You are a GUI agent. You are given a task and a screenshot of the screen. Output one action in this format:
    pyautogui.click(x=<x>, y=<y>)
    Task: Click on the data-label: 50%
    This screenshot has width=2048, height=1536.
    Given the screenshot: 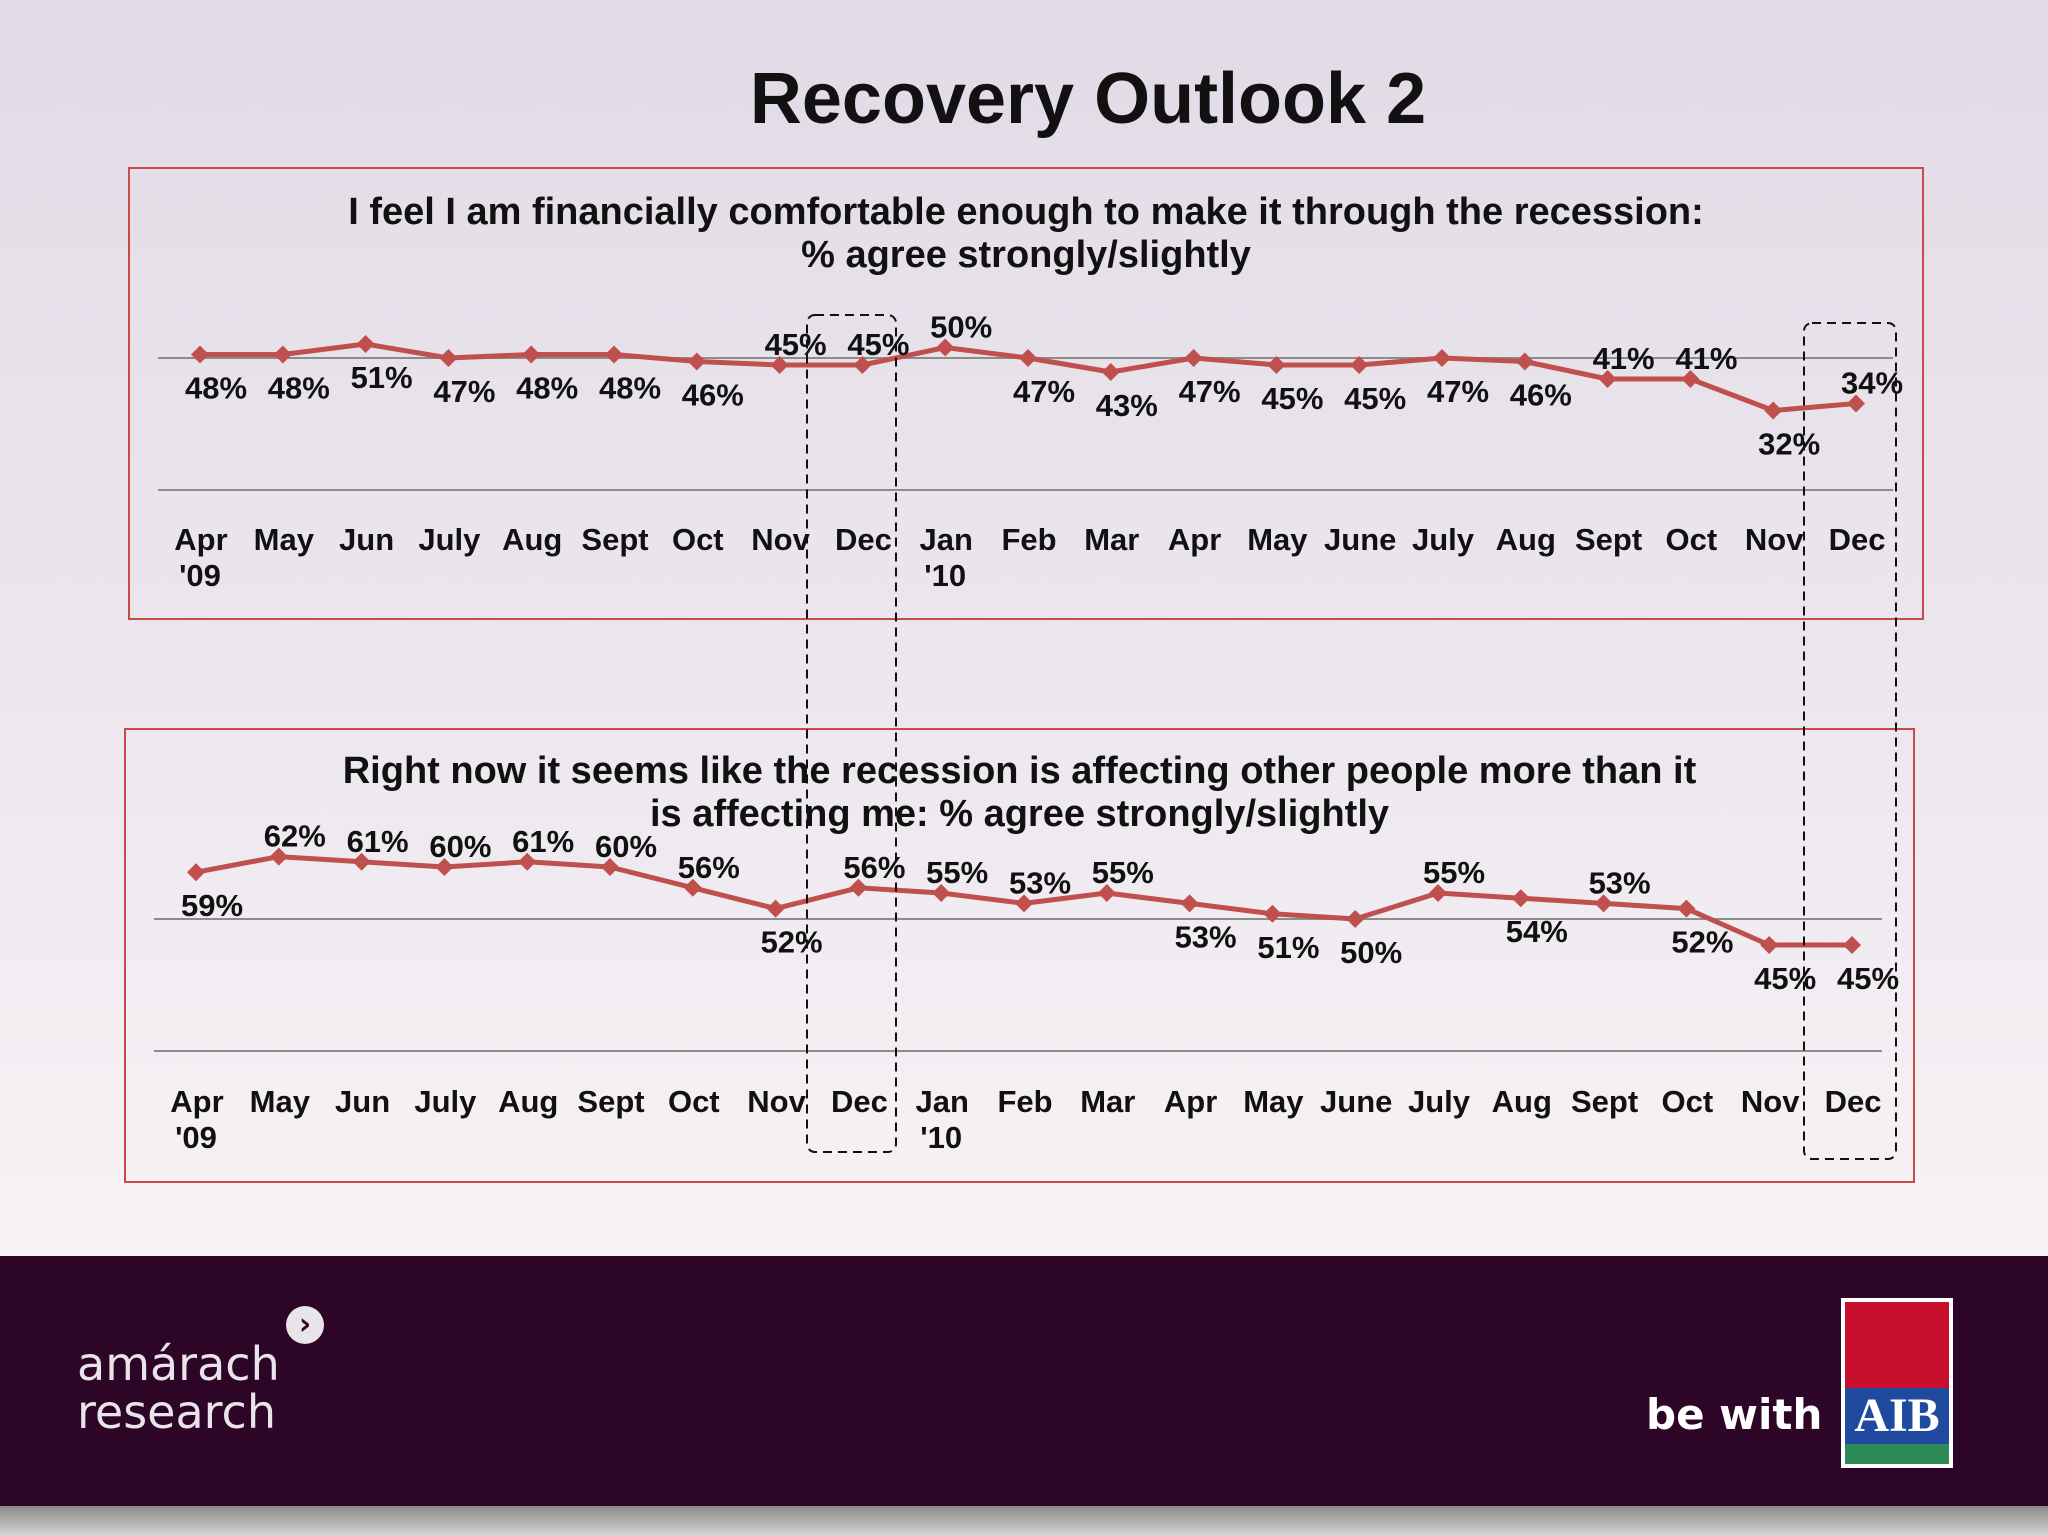 What is the action you would take?
    pyautogui.click(x=1371, y=952)
    